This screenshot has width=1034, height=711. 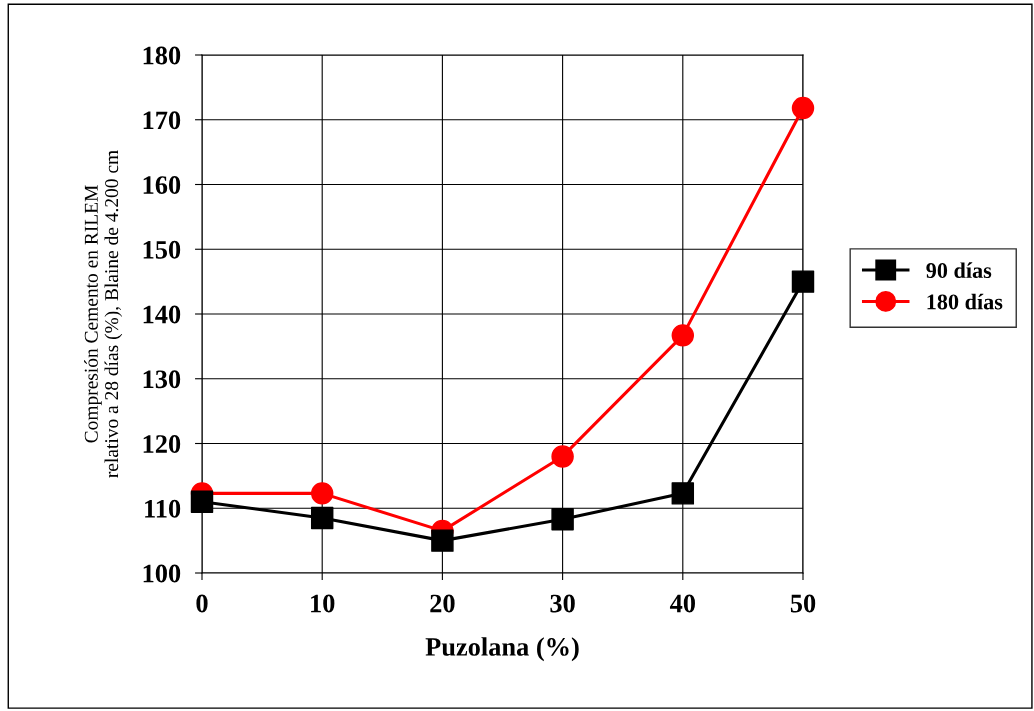 What do you see at coordinates (162, 379) in the screenshot?
I see `y-tick-label: 130` at bounding box center [162, 379].